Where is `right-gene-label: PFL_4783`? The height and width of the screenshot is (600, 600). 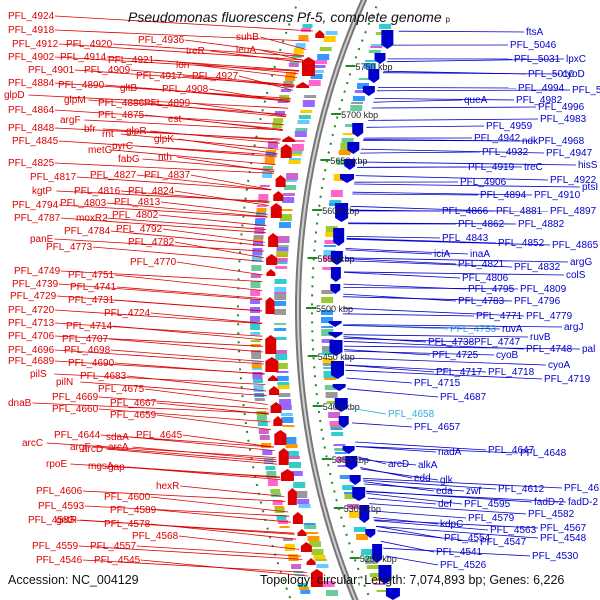 right-gene-label: PFL_4783 is located at coordinates (481, 301).